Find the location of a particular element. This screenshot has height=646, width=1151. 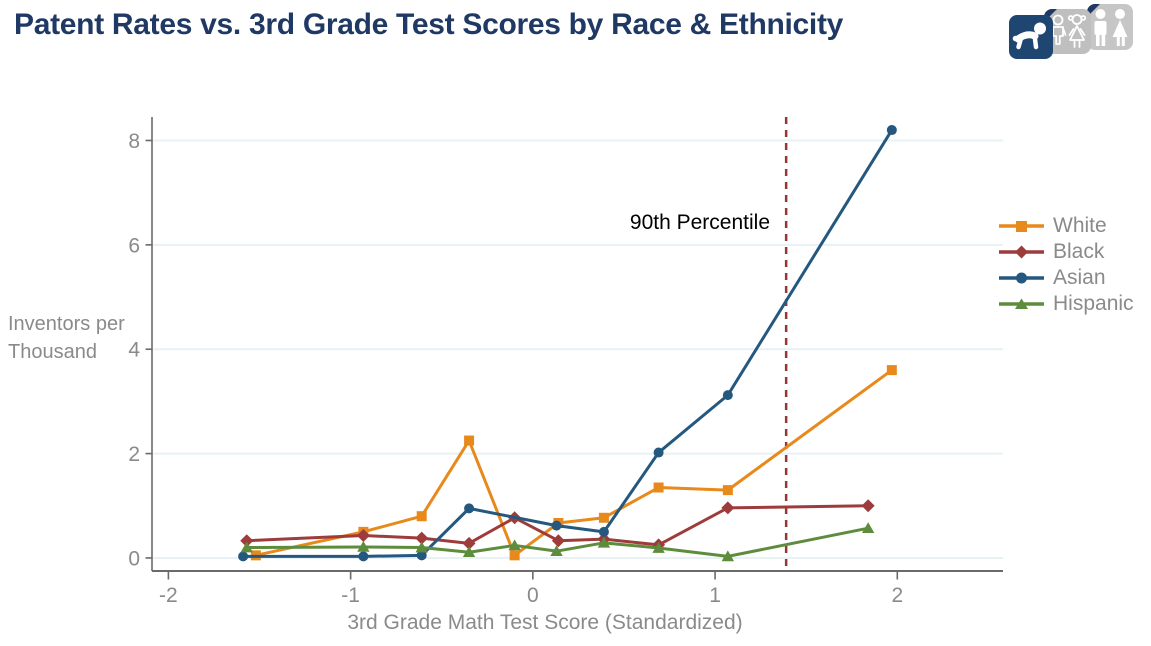

y-tick-label: 2 is located at coordinates (134, 454).